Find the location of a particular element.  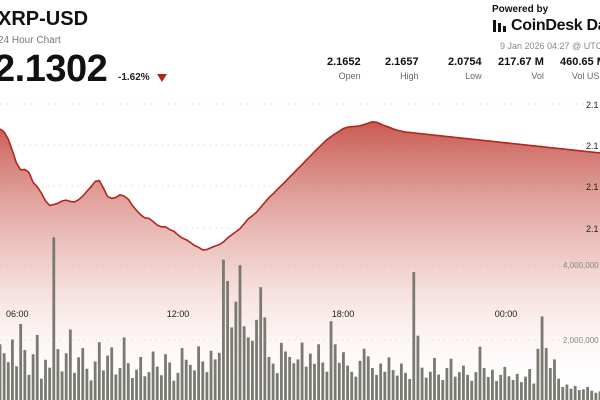

x-tick-label: 18:00 is located at coordinates (343, 314).